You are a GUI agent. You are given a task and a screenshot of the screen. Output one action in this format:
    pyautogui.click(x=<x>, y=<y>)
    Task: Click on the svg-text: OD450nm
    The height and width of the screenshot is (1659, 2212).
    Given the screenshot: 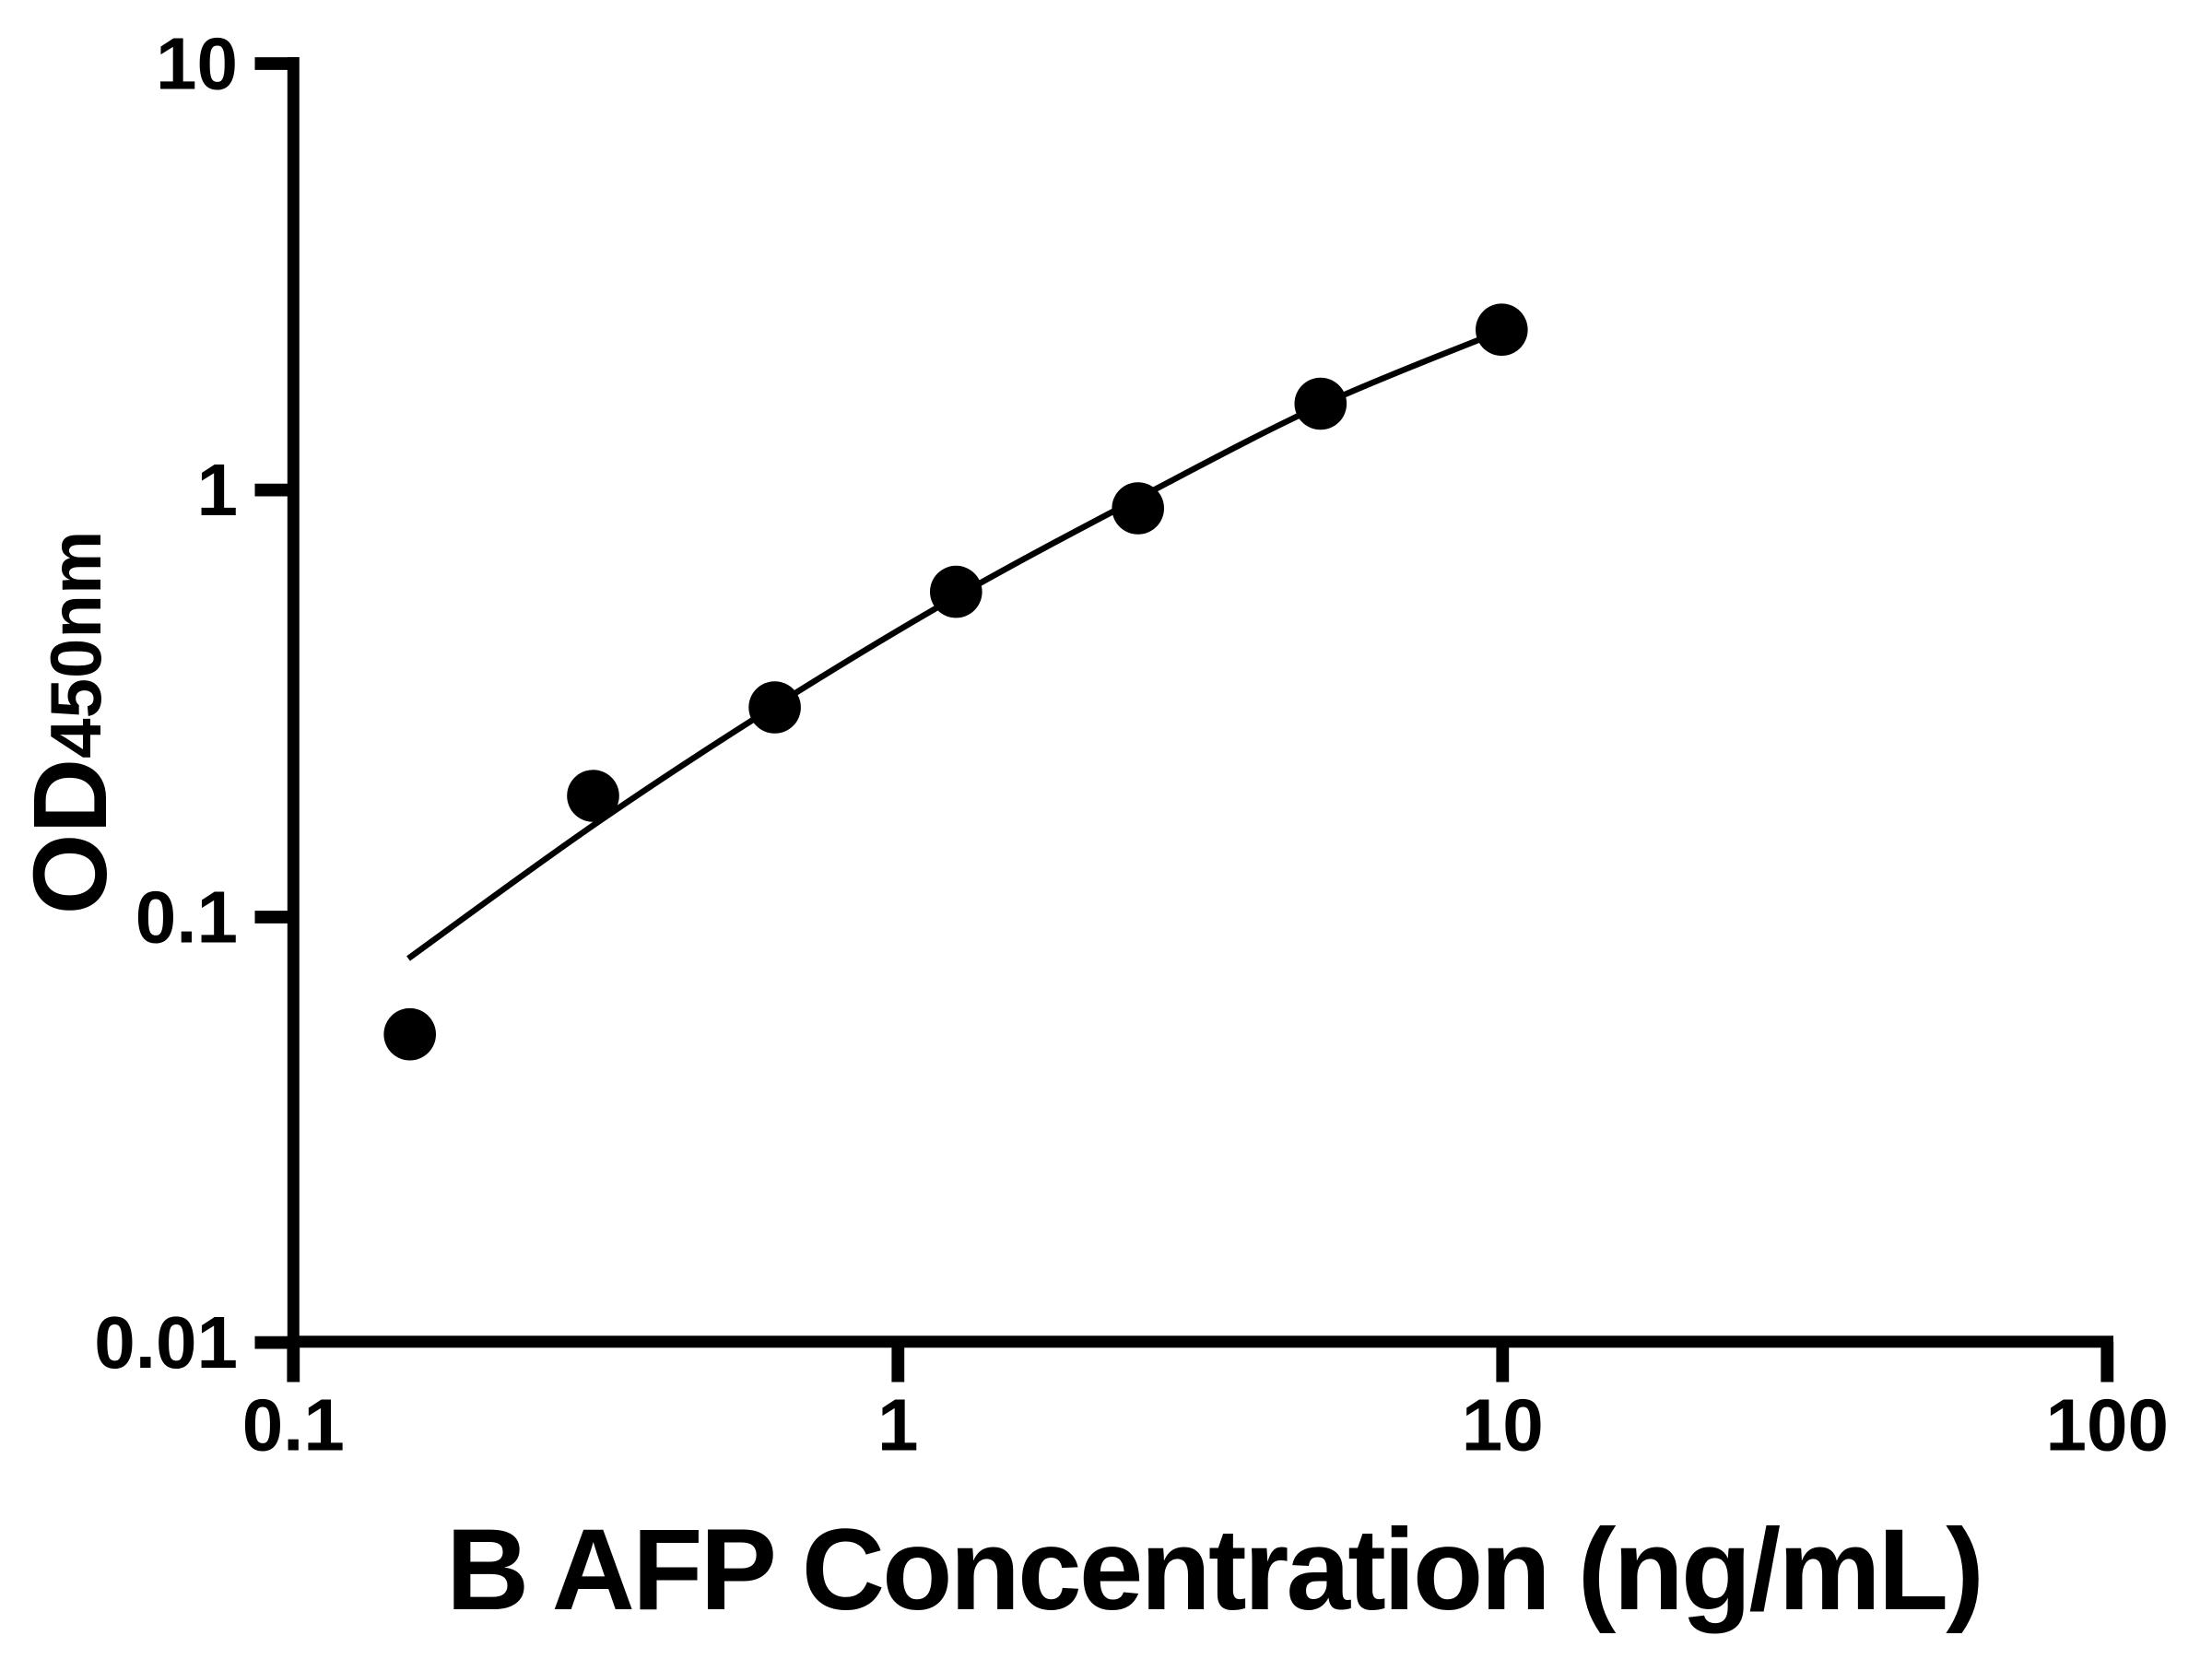 What is the action you would take?
    pyautogui.click(x=70, y=723)
    